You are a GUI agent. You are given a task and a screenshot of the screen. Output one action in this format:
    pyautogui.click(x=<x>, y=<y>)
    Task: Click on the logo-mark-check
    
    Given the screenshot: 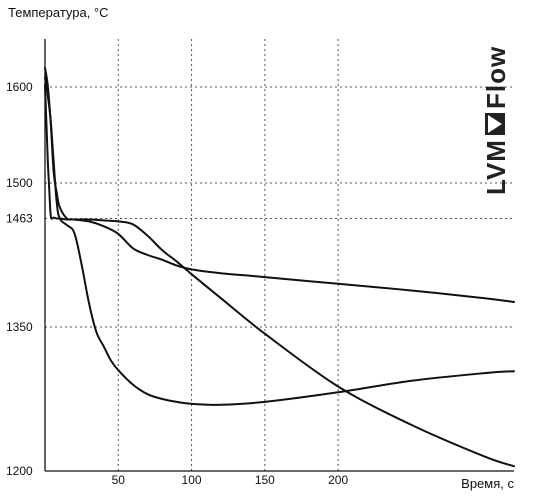 What is the action you would take?
    pyautogui.click(x=495, y=124)
    